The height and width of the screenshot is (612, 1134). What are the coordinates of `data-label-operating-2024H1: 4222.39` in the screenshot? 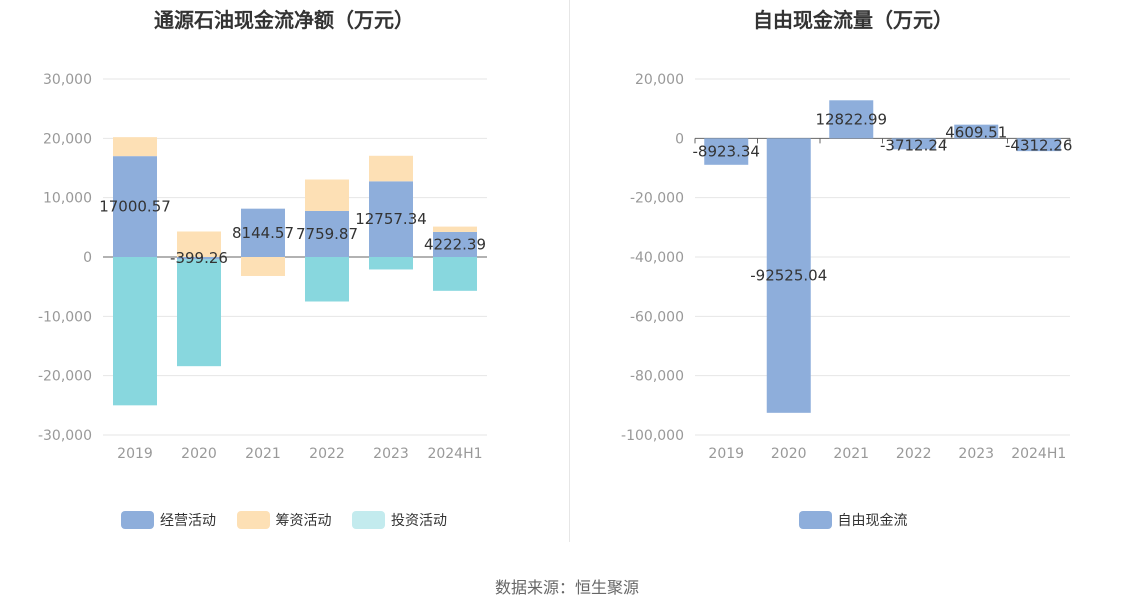 It's located at (455, 244).